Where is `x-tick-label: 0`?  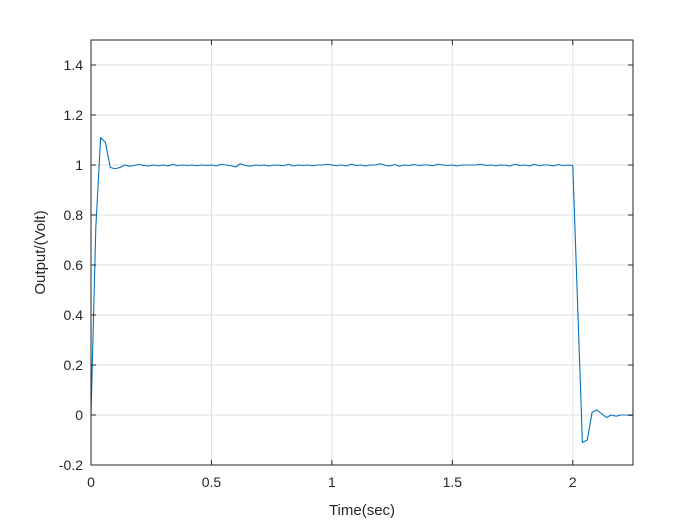 x-tick-label: 0 is located at coordinates (91, 482).